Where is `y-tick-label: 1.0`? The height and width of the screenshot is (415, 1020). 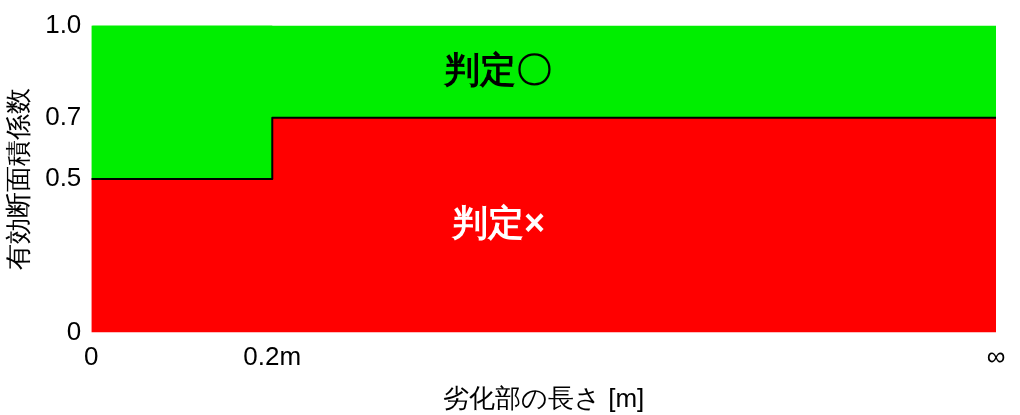 y-tick-label: 1.0 is located at coordinates (63, 23).